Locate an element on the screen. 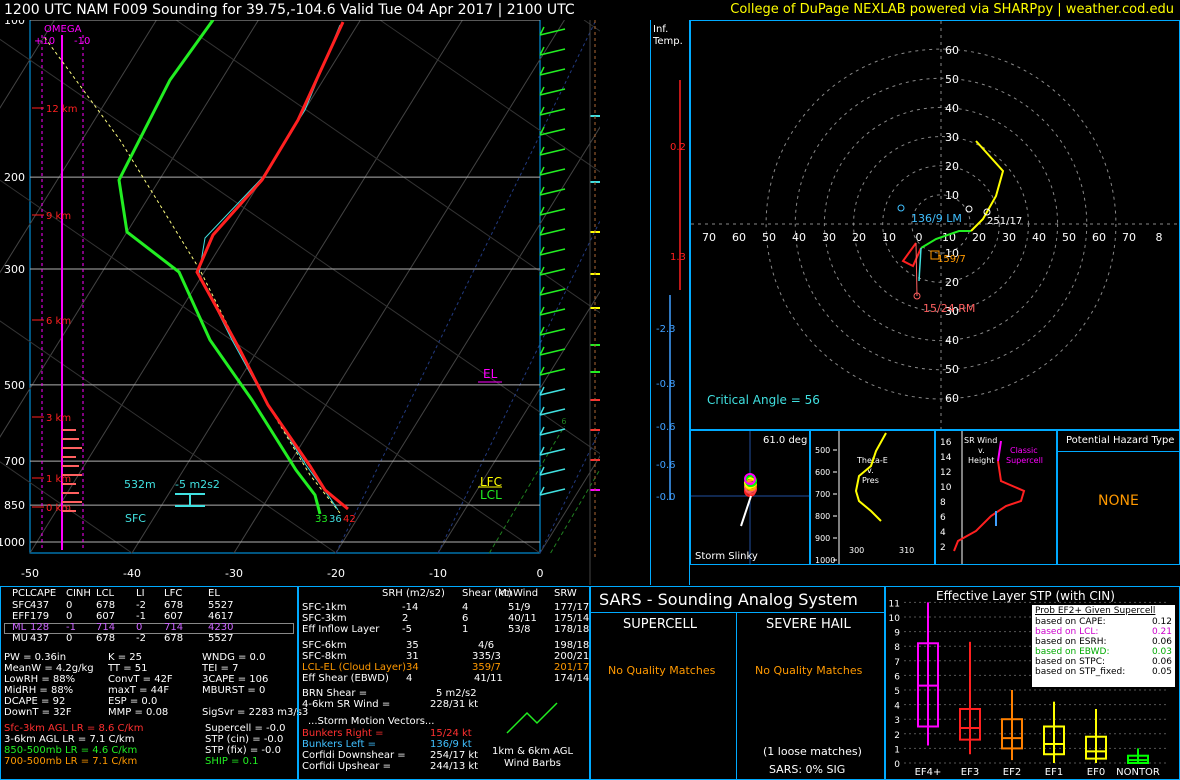  hodograph-axis-label: 10 is located at coordinates (889, 237).